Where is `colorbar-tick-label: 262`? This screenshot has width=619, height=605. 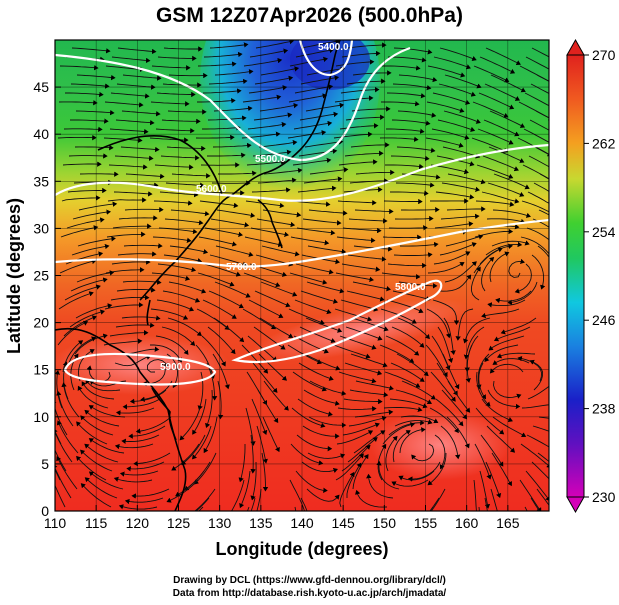
colorbar-tick-label: 262 is located at coordinates (604, 143).